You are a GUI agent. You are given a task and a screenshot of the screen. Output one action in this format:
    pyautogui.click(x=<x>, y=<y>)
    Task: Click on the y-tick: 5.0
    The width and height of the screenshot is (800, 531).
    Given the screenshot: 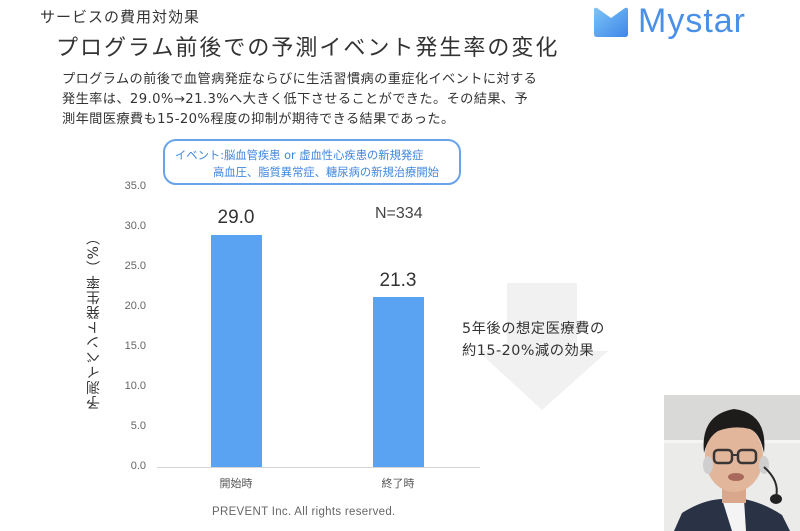 What is the action you would take?
    pyautogui.click(x=138, y=426)
    